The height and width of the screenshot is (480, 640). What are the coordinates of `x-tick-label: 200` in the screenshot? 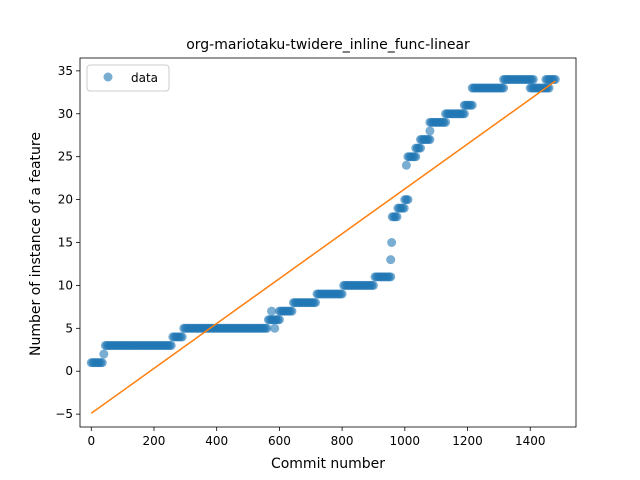 It's located at (154, 441).